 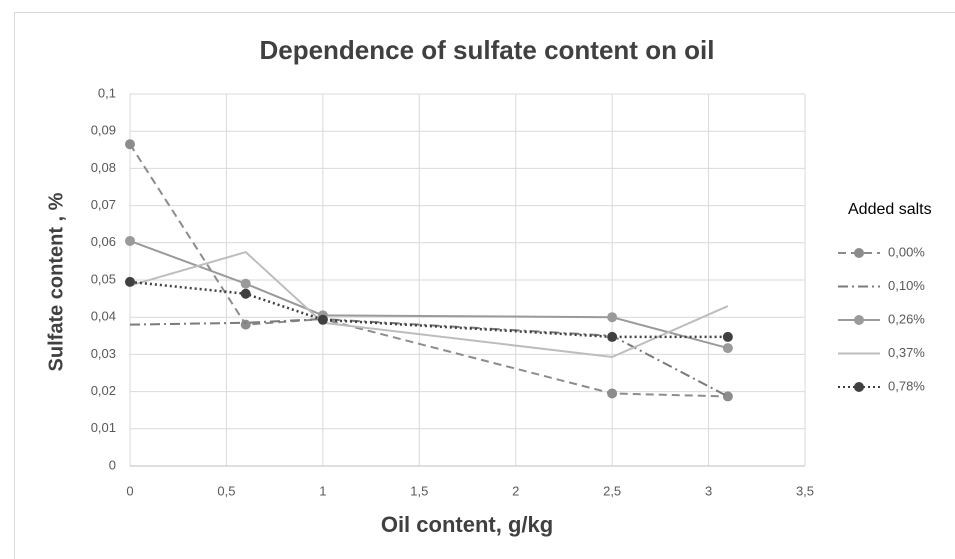 What do you see at coordinates (226, 490) in the screenshot?
I see `x-tick-label: 0,5` at bounding box center [226, 490].